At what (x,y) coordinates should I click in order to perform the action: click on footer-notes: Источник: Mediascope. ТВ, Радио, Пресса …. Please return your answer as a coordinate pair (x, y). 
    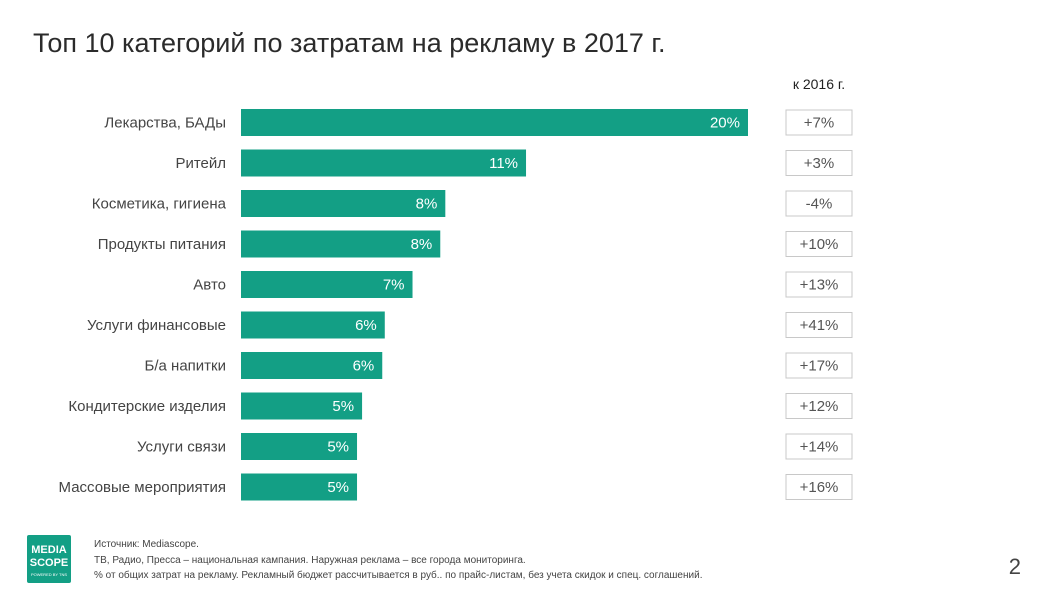
    Looking at the image, I should click on (398, 560).